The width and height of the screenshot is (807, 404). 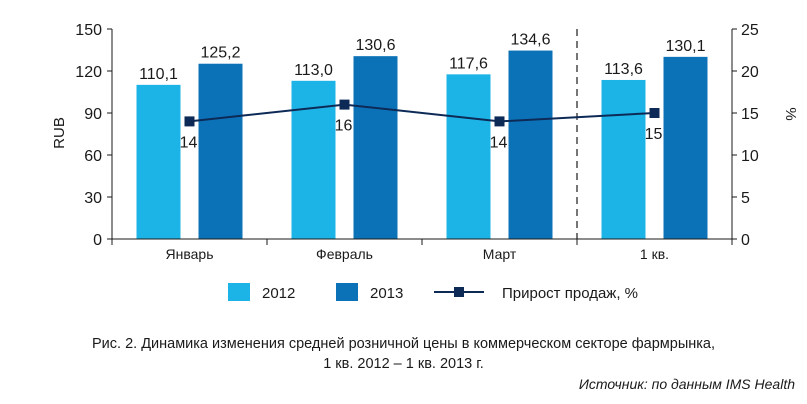 What do you see at coordinates (468, 63) in the screenshot?
I see `bar-label-2012-3: 117,6` at bounding box center [468, 63].